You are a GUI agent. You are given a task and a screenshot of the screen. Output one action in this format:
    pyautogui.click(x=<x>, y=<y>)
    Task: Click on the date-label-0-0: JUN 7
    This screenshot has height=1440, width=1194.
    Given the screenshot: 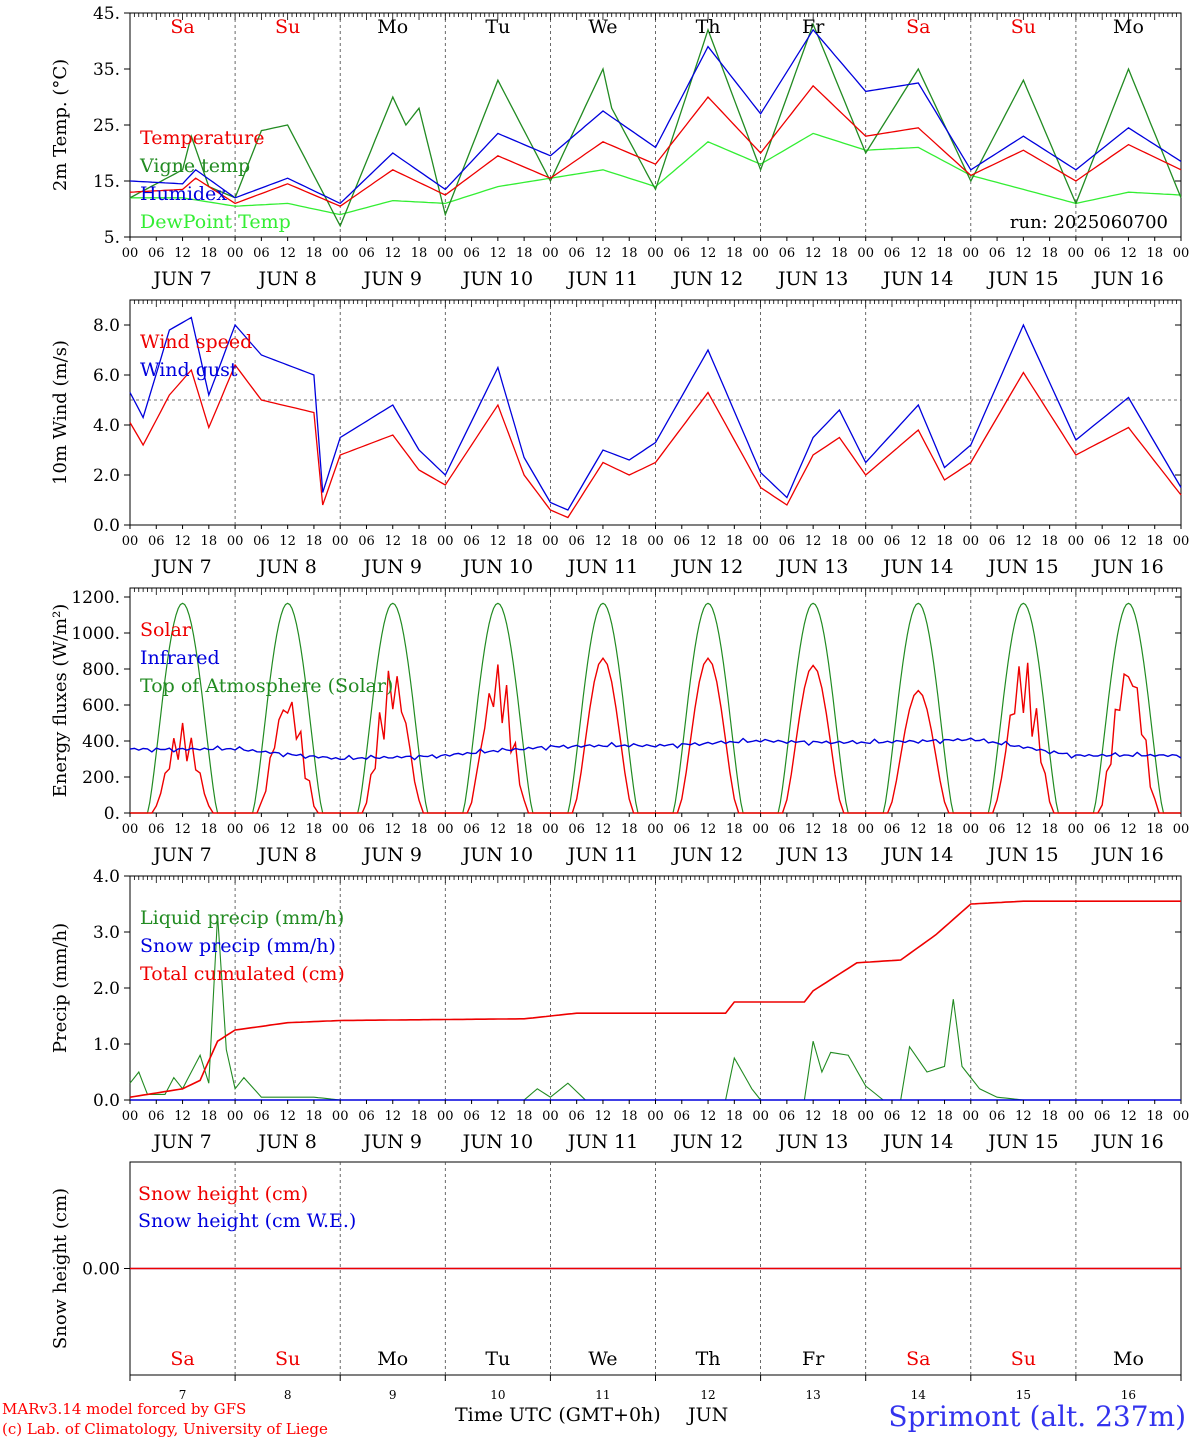 What is the action you would take?
    pyautogui.click(x=181, y=279)
    